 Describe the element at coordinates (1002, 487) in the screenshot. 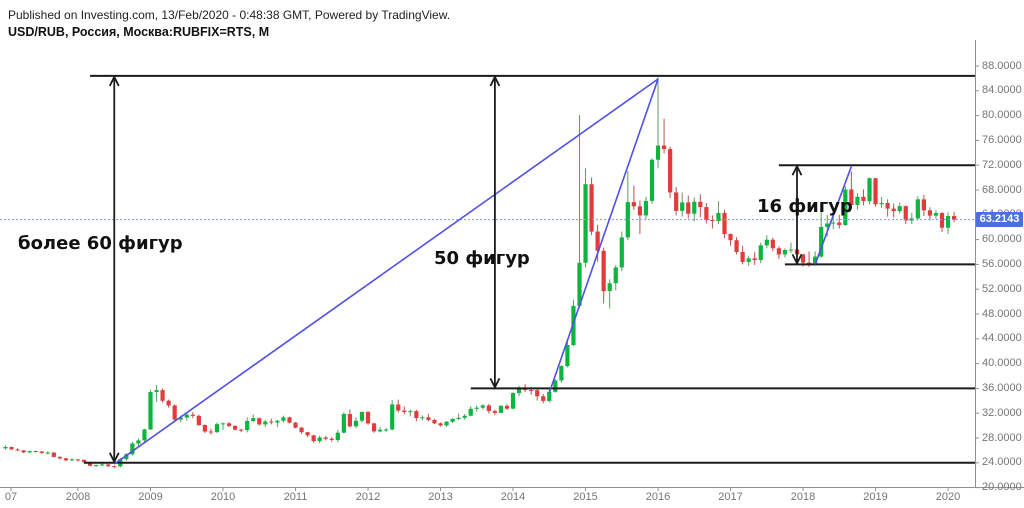

I see `price-axis-label: 20.0000` at that location.